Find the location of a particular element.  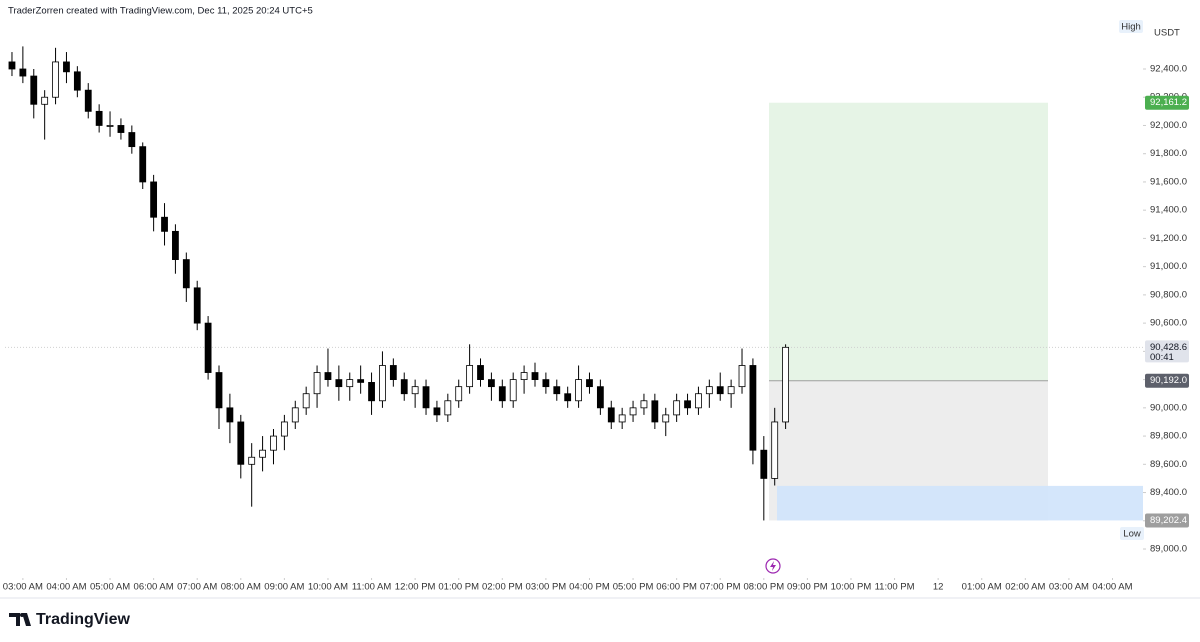

x-tick-label: 06:00 PM is located at coordinates (676, 587).